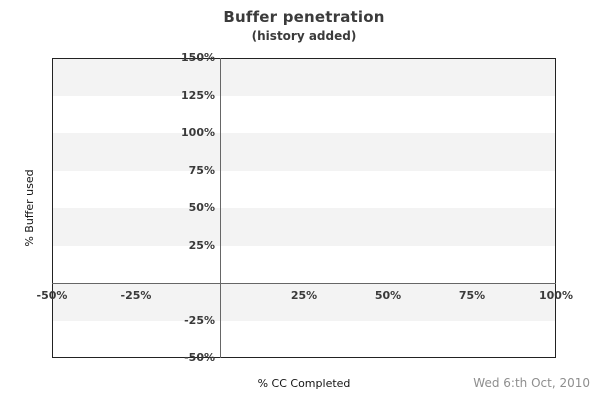 This screenshot has width=600, height=400. I want to click on x-axis-title: % CC Completed, so click(304, 383).